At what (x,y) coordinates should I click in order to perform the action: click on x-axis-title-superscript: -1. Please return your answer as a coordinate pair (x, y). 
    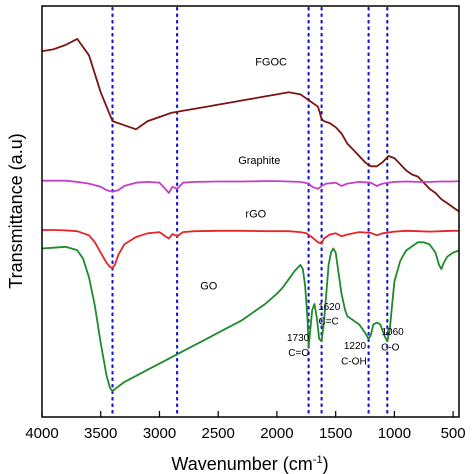
    Looking at the image, I should click on (318, 460).